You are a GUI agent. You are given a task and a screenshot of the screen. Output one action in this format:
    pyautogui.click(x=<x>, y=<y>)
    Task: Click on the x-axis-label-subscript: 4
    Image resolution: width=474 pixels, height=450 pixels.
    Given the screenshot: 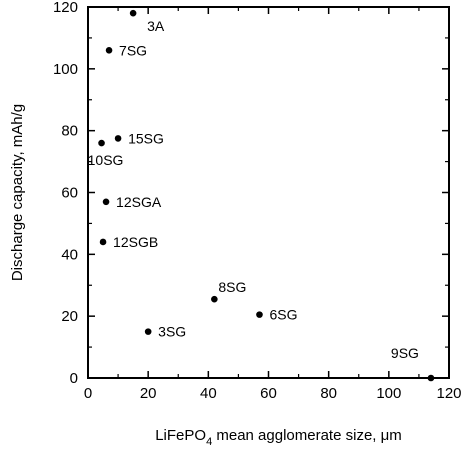 What is the action you would take?
    pyautogui.click(x=209, y=442)
    